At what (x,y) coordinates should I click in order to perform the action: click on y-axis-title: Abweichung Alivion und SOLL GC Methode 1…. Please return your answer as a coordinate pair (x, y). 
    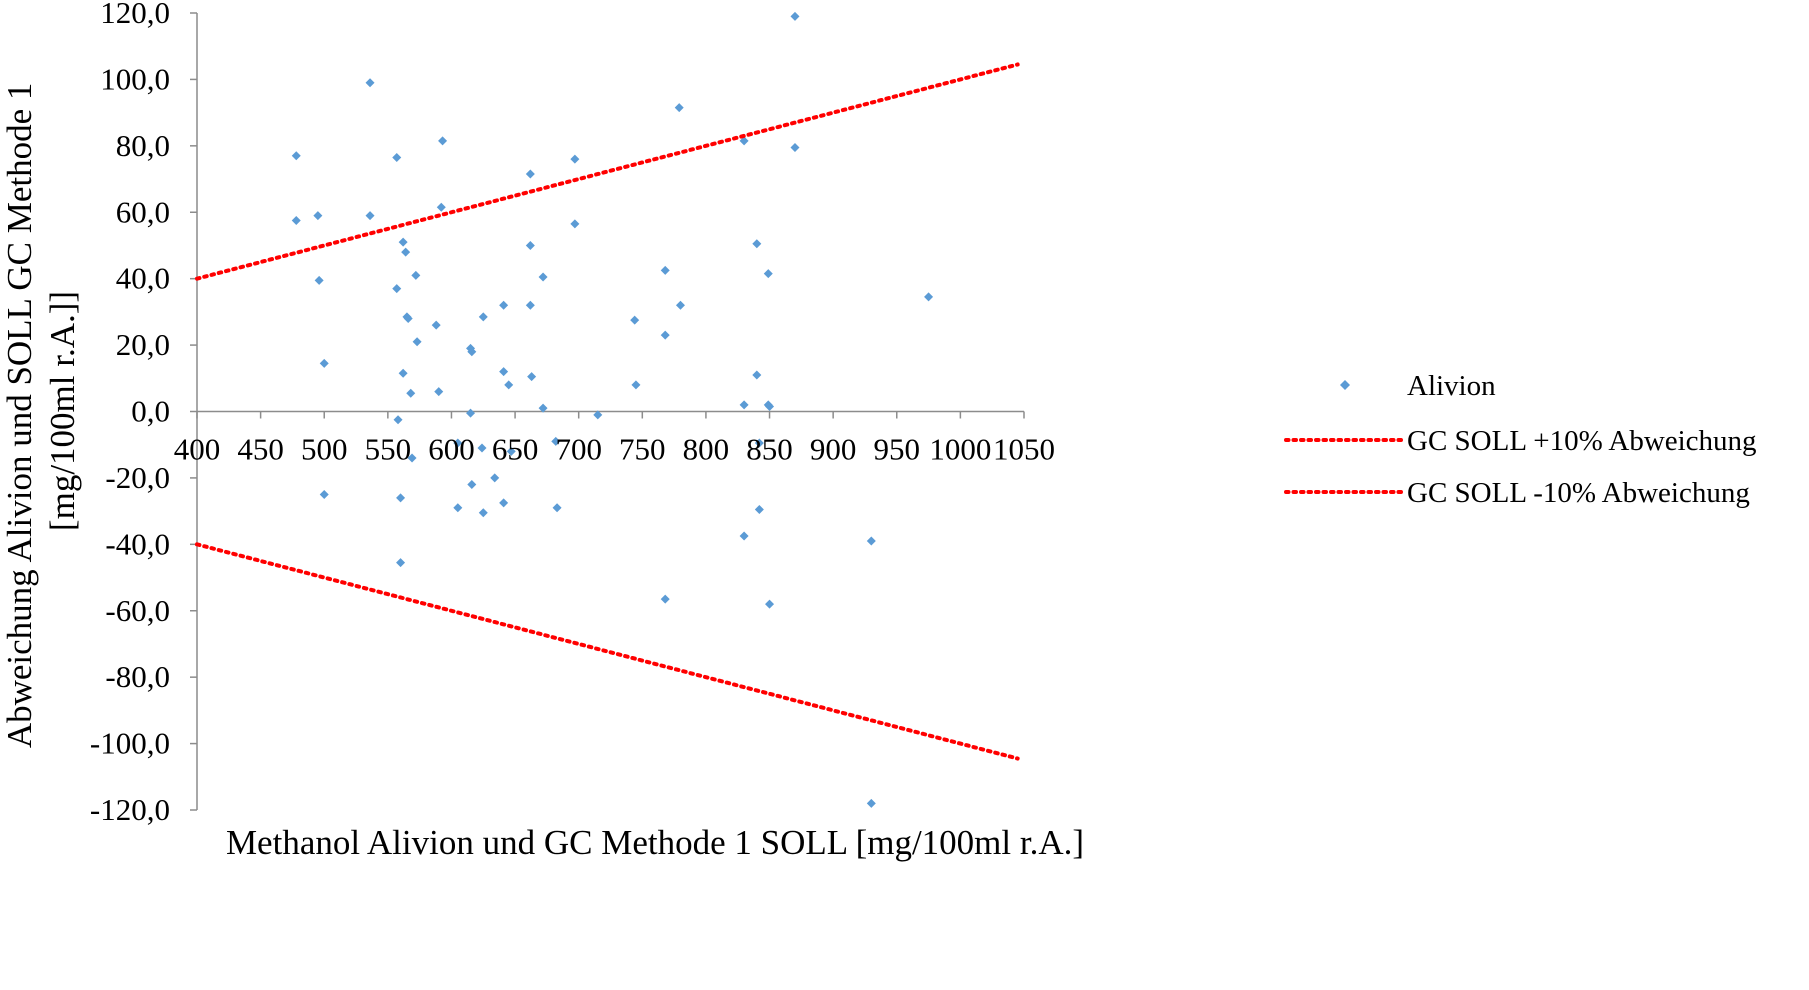
    Looking at the image, I should click on (41, 411).